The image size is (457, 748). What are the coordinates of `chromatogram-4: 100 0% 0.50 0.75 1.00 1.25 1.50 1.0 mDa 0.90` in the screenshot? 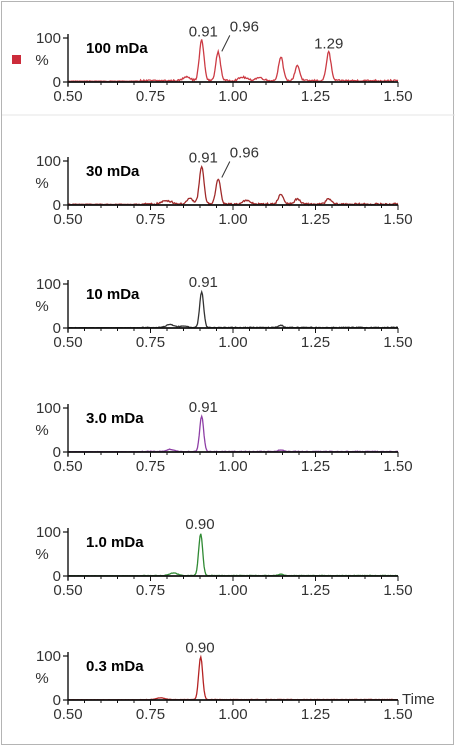 It's located at (223, 557).